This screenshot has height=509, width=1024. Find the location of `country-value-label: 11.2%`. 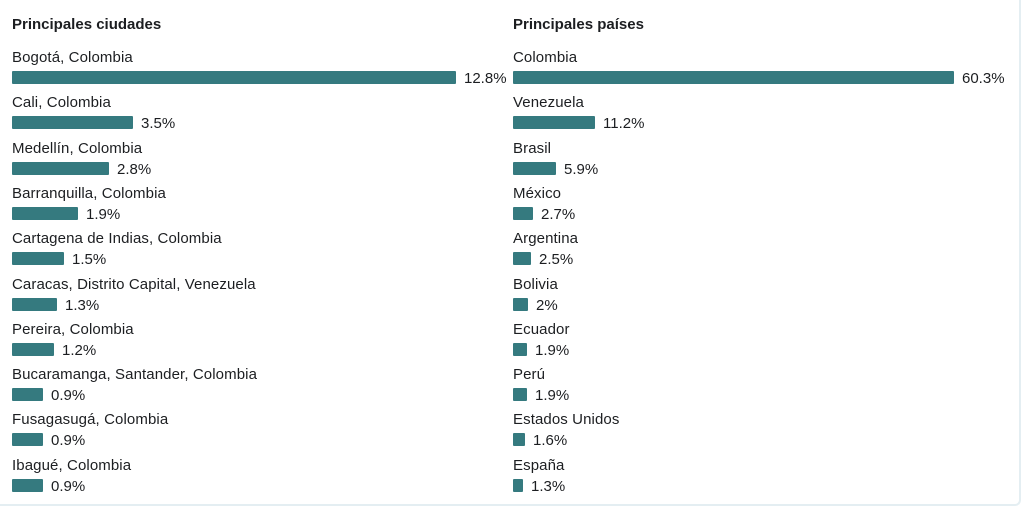

country-value-label: 11.2% is located at coordinates (624, 123).